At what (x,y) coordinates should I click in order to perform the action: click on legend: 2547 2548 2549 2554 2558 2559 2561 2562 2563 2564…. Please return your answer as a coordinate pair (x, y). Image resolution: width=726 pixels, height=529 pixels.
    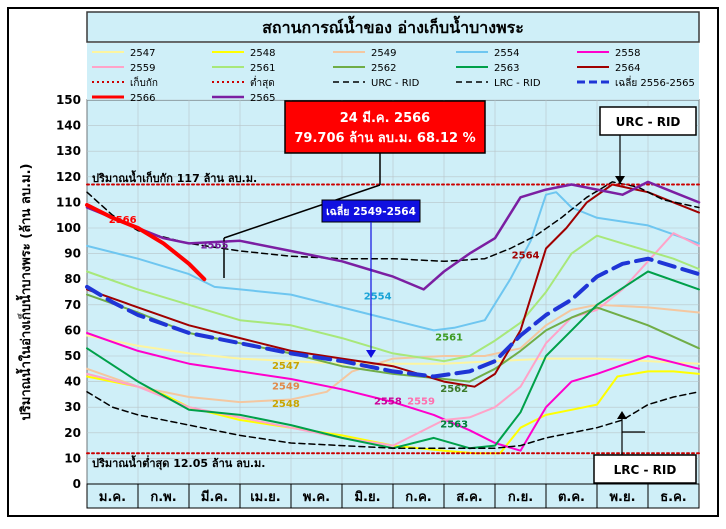
    Looking at the image, I should click on (393, 76).